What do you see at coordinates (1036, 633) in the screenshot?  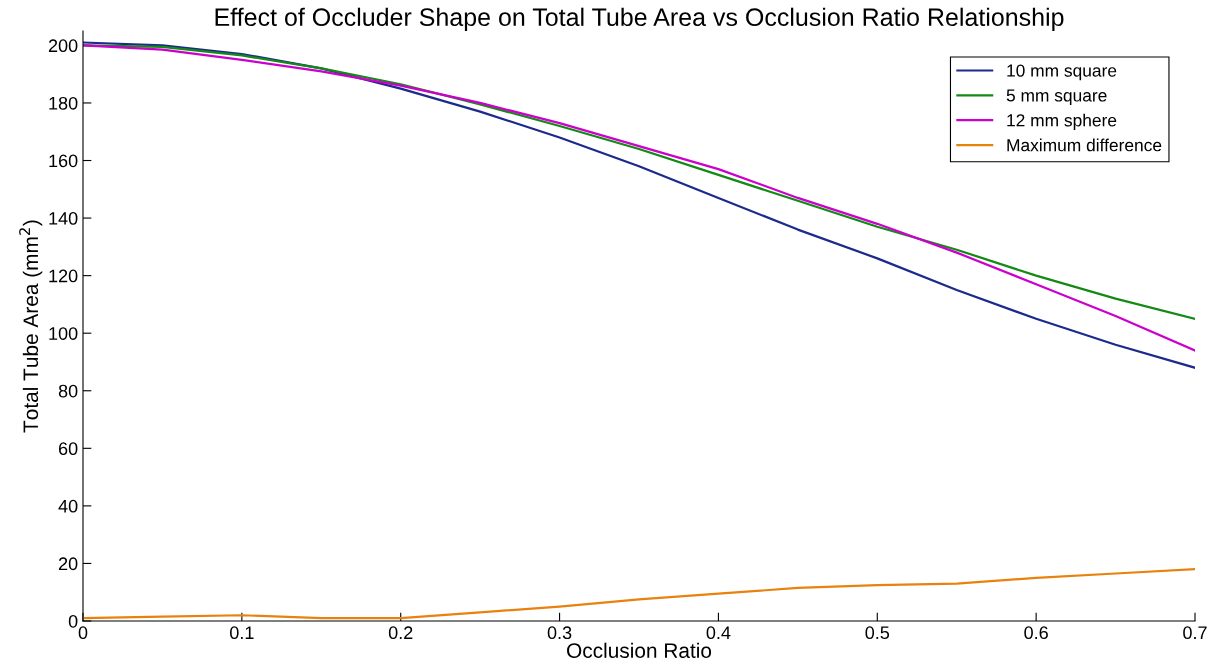 I see `x-tick-label: 0.6` at bounding box center [1036, 633].